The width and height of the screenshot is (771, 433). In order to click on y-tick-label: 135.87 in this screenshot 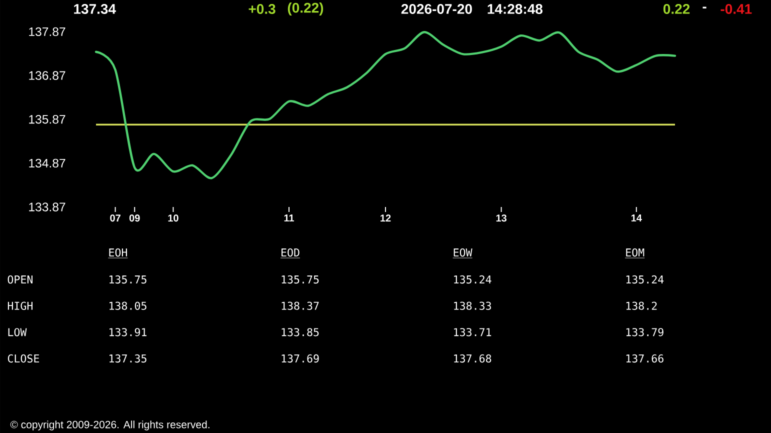, I will do `click(47, 119)`.